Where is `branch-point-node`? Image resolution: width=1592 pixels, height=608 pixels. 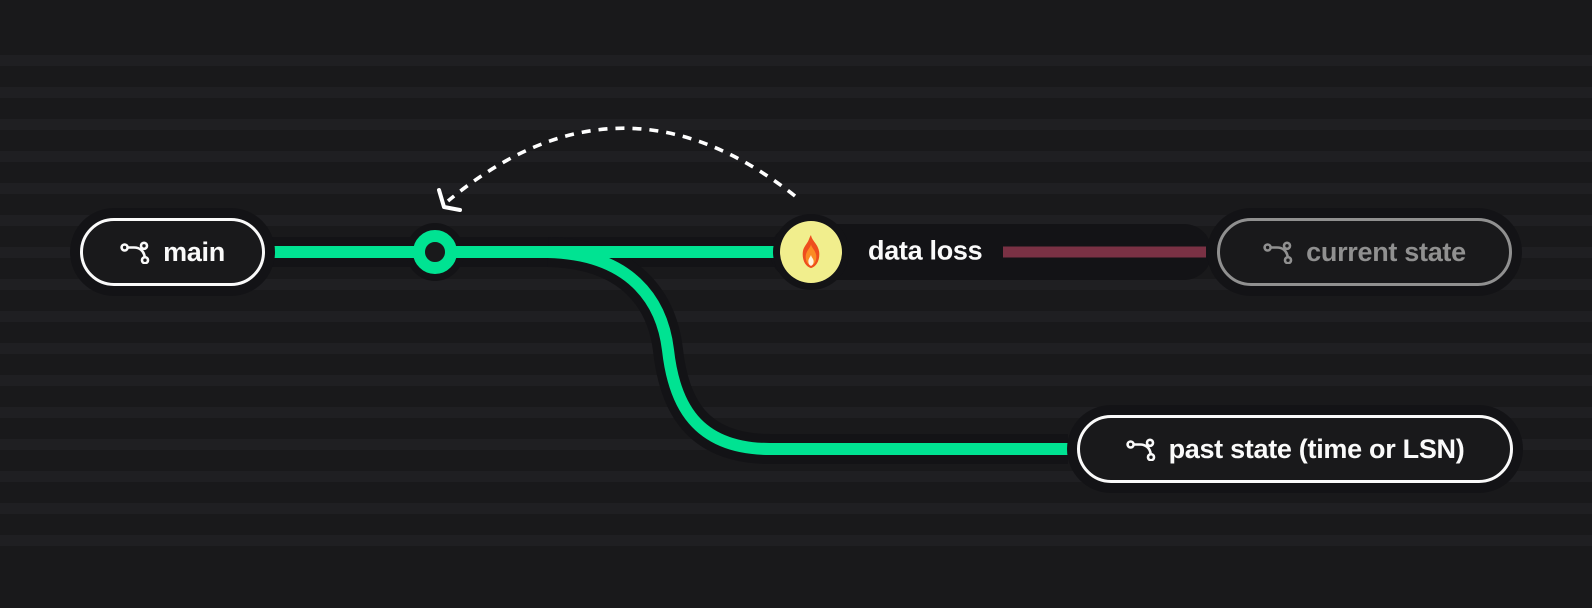 branch-point-node is located at coordinates (435, 252).